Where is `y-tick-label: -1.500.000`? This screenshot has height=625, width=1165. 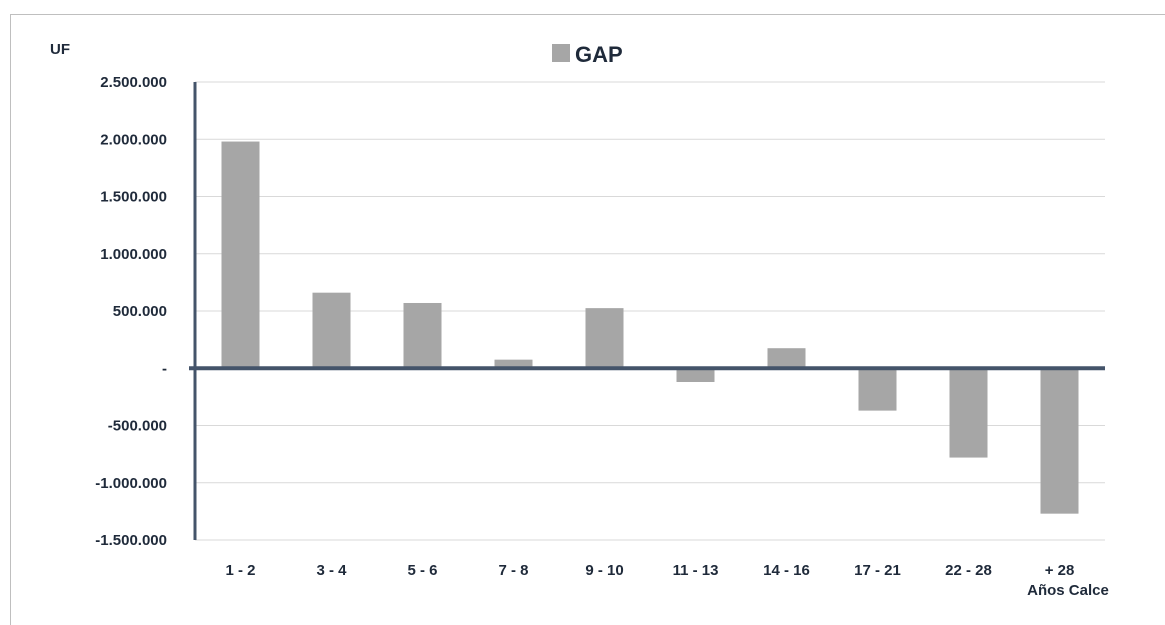
y-tick-label: -1.500.000 is located at coordinates (131, 540).